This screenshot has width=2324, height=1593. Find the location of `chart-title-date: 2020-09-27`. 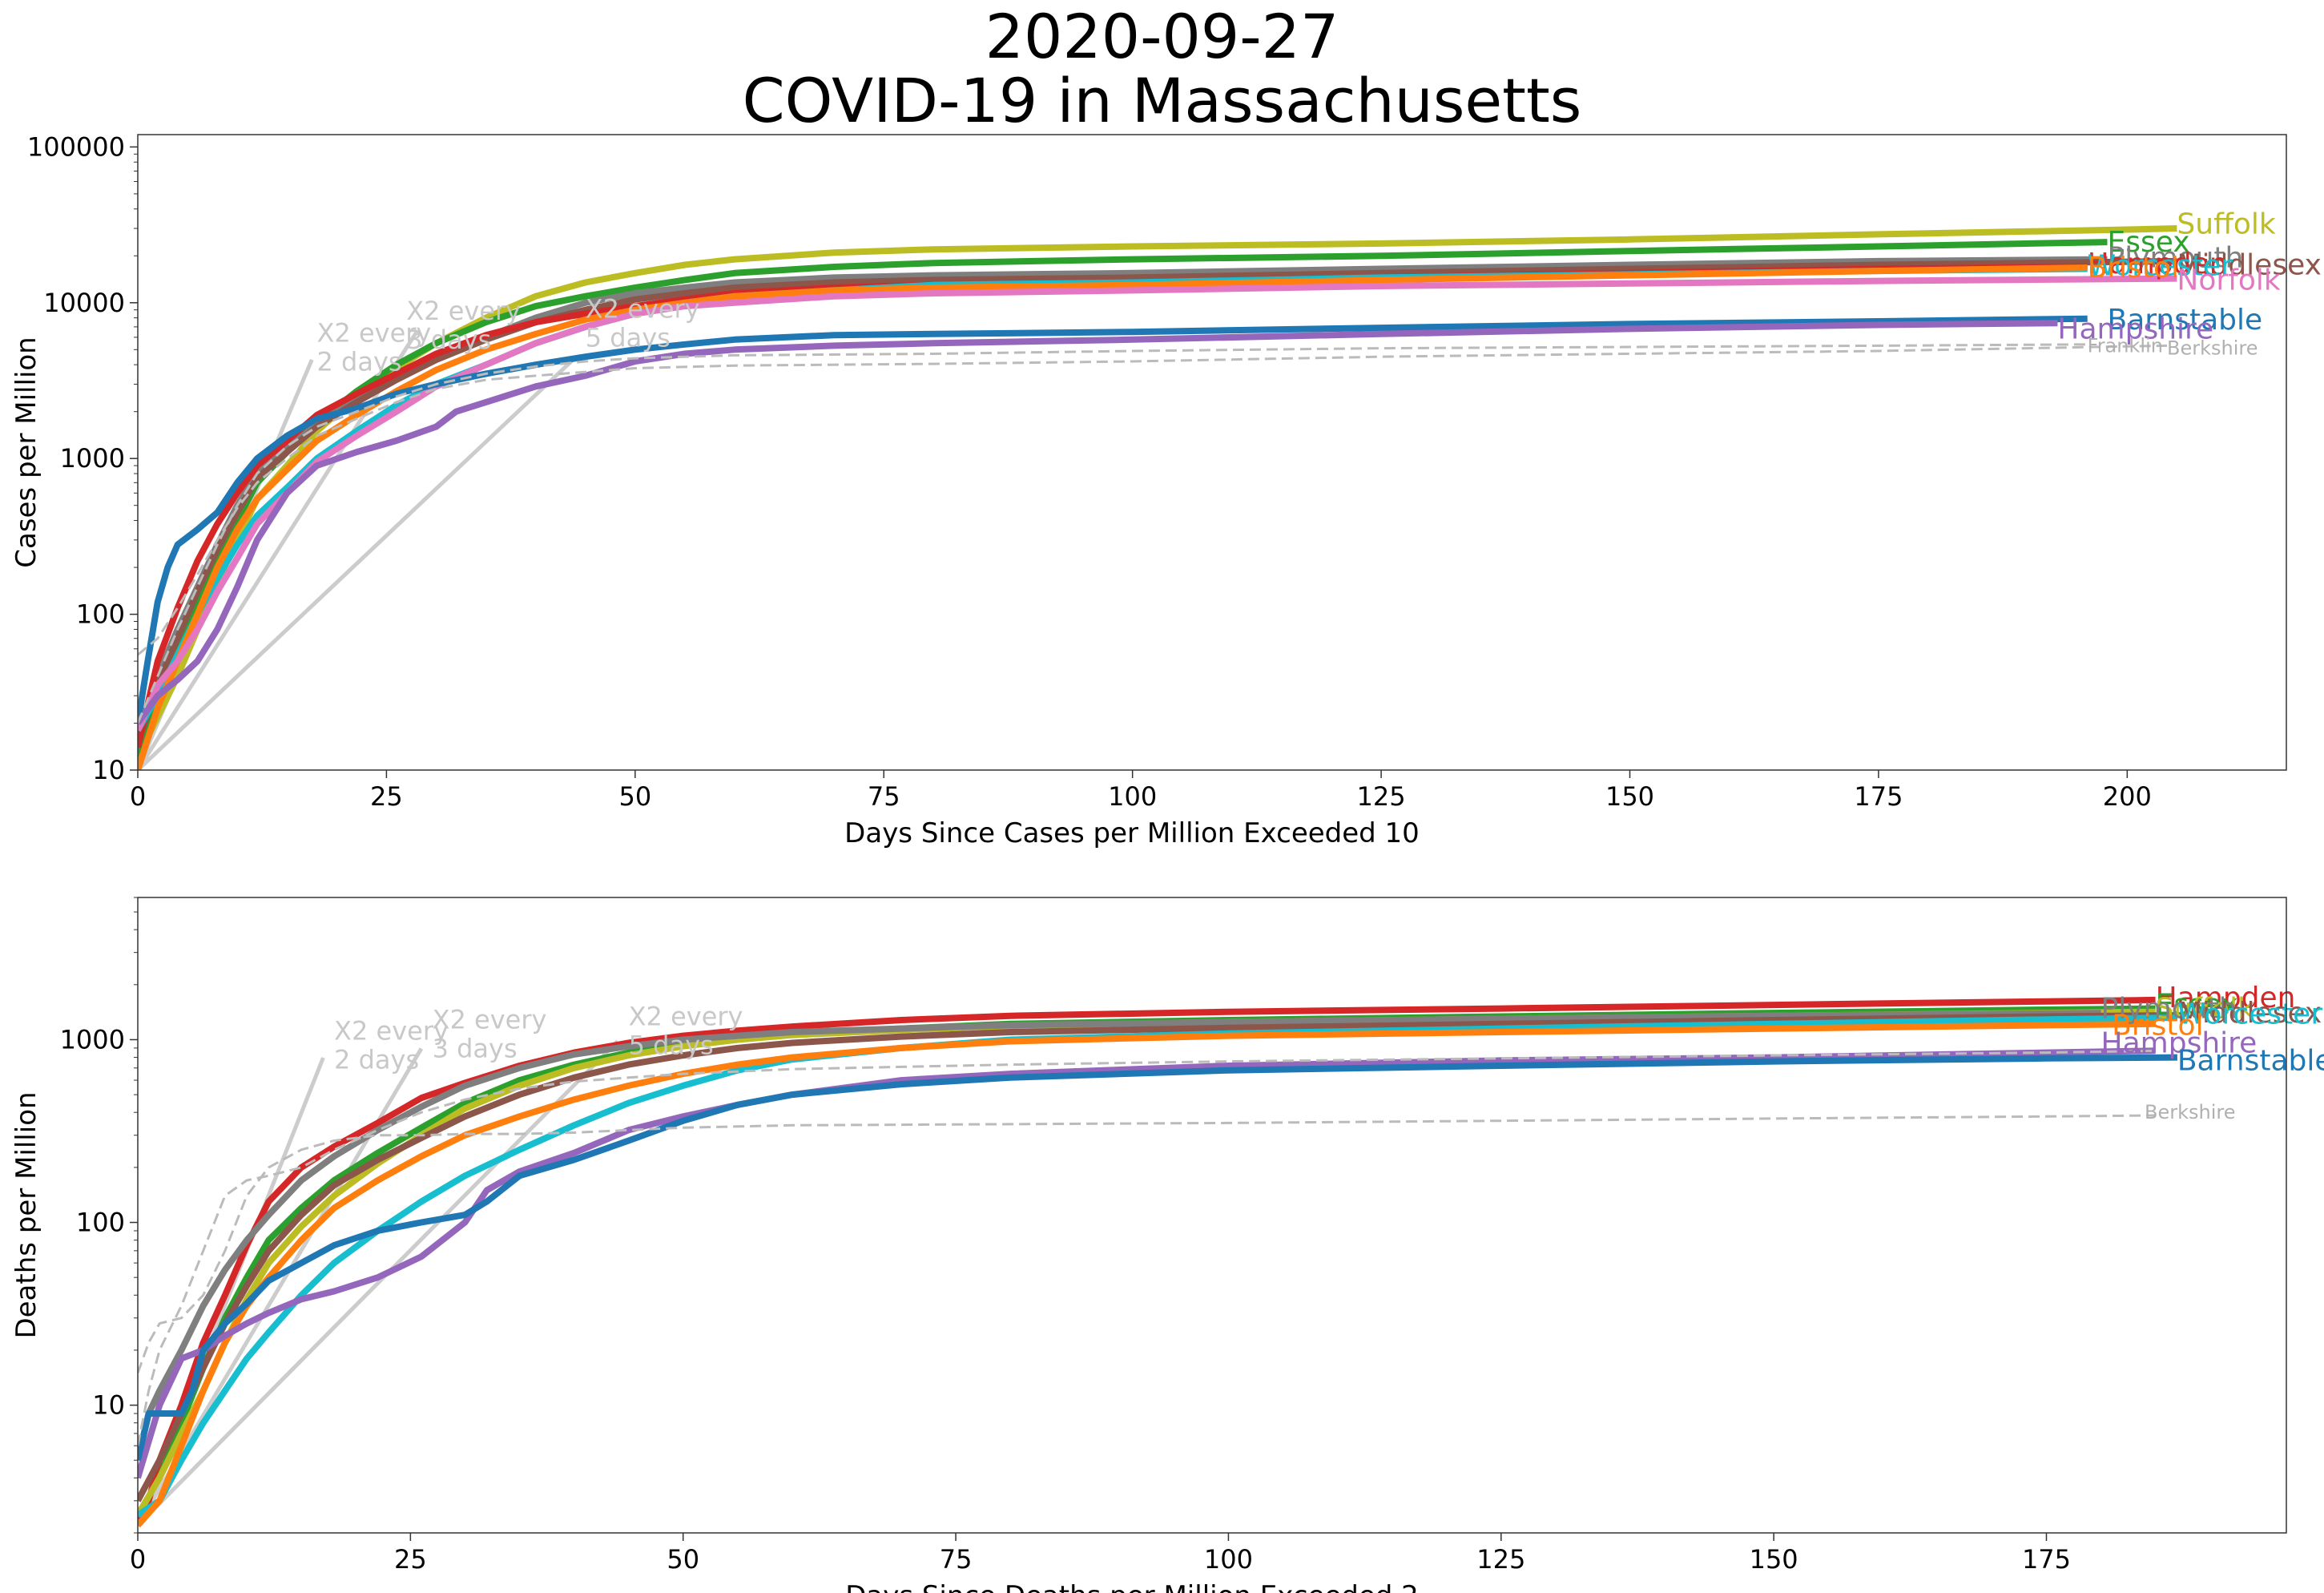

chart-title-date: 2020-09-27 is located at coordinates (1162, 36).